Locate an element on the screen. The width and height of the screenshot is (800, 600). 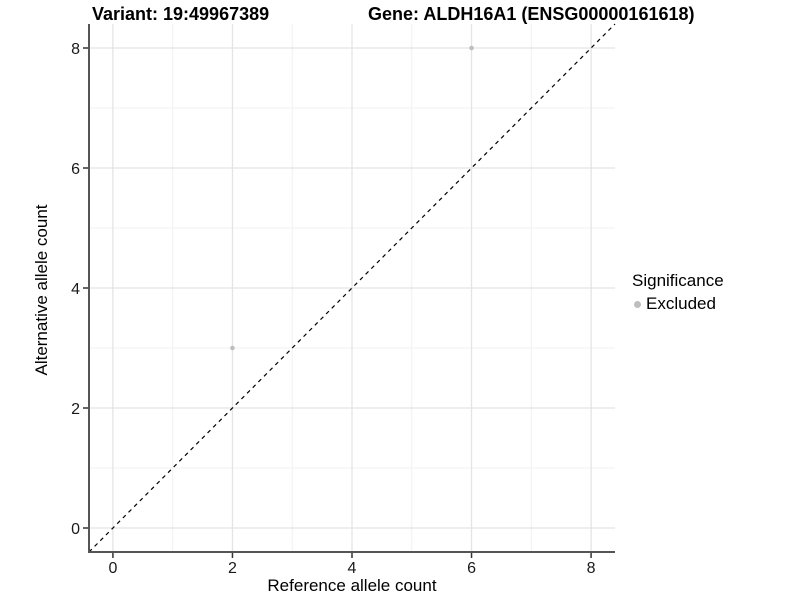
y-tick-label: 6 is located at coordinates (75, 169).